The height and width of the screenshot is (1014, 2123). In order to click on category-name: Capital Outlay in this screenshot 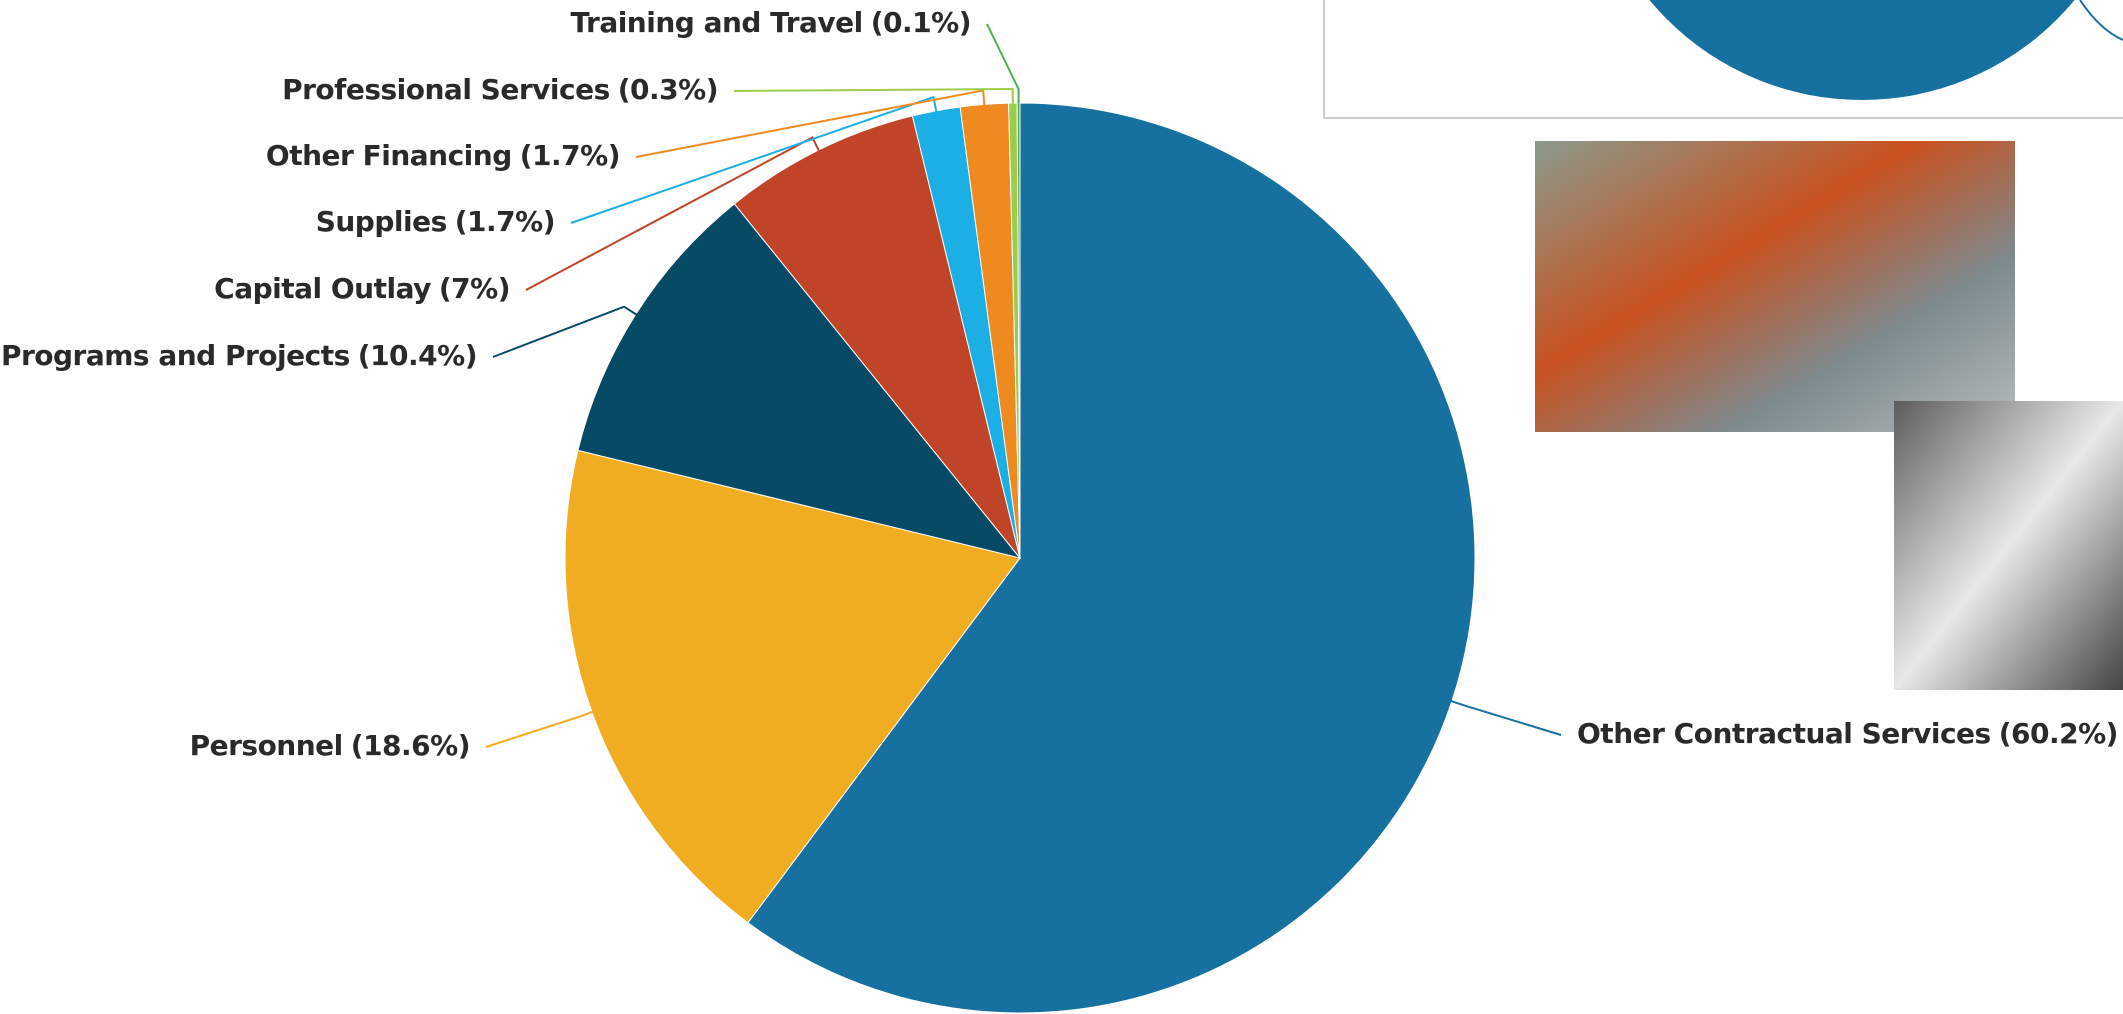, I will do `click(322, 288)`.